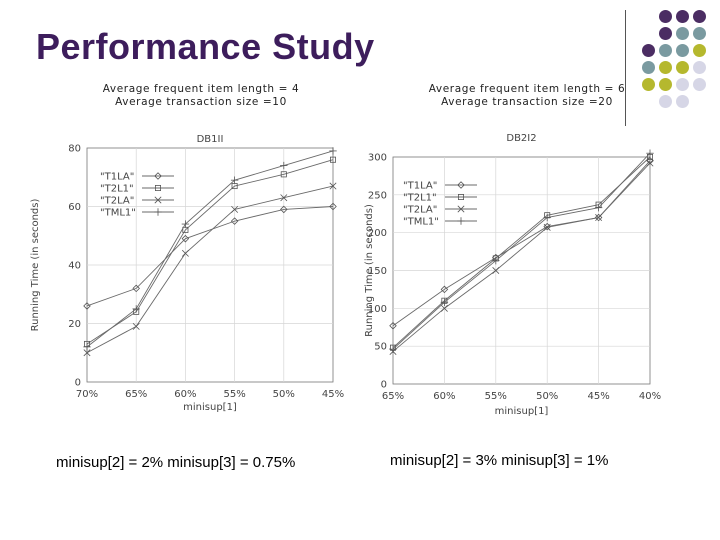 The image size is (720, 540). I want to click on series-tml1, so click(210, 249).